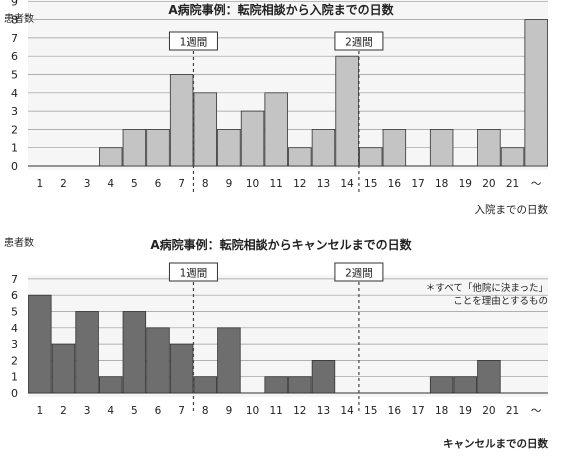 This screenshot has height=464, width=562. Describe the element at coordinates (14, 93) in the screenshot. I see `y-tick-label: 4` at that location.